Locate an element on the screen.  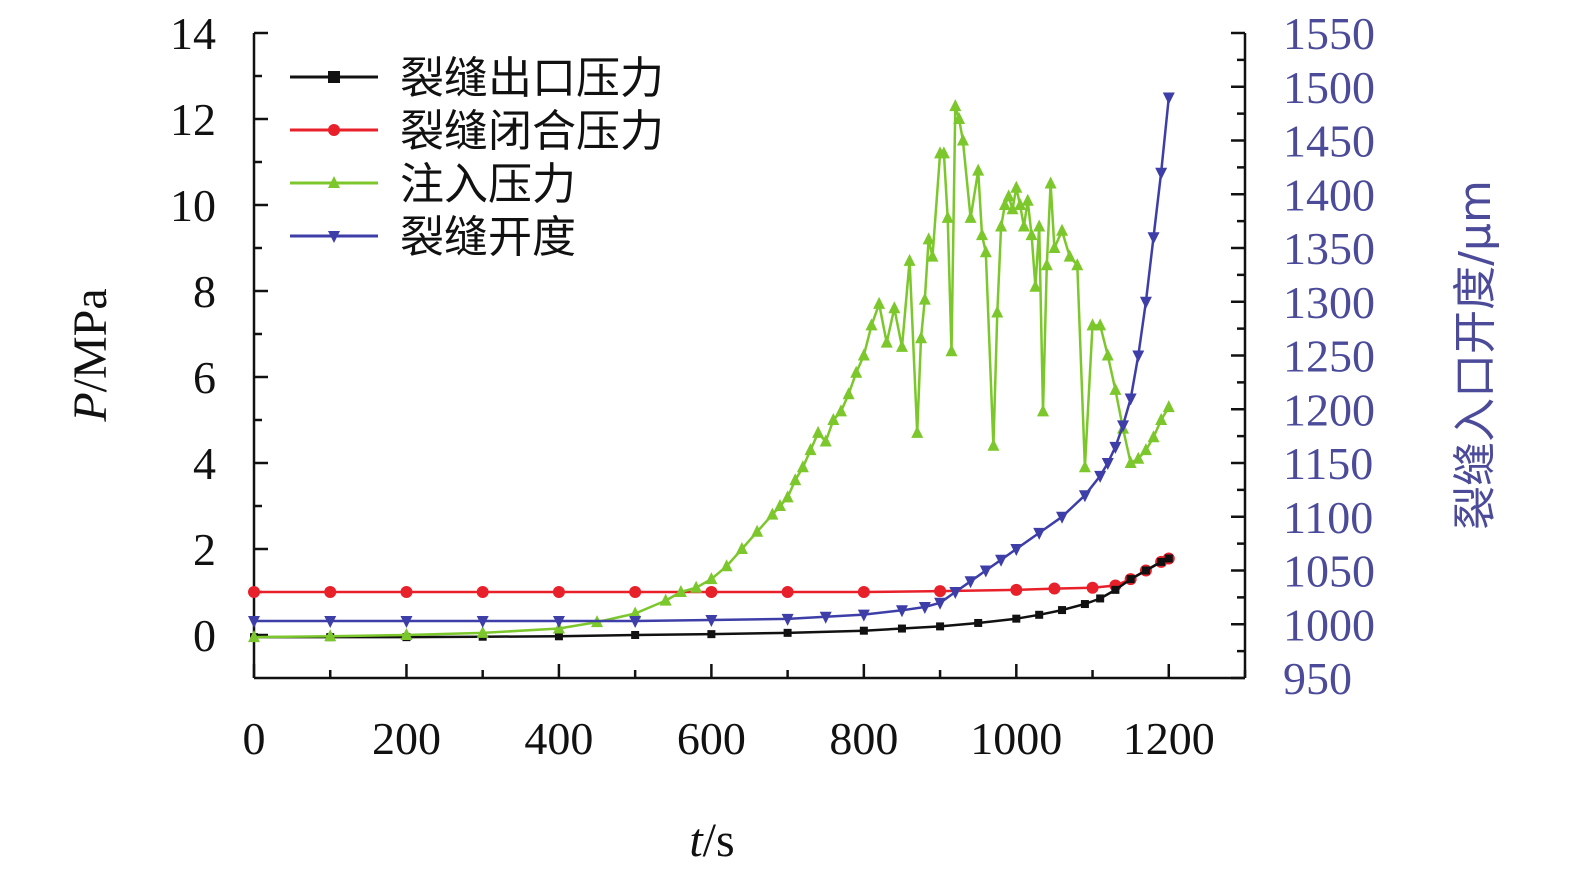
y2-tick-label: 1050 is located at coordinates (1329, 571).